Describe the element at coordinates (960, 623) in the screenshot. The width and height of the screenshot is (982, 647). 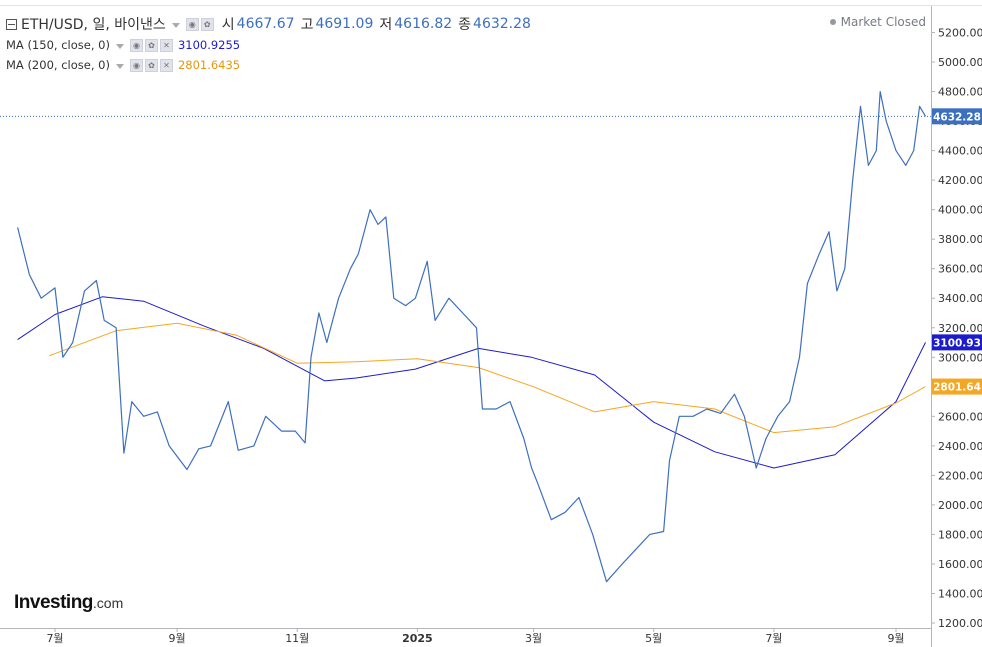
I see `y-tick-label: 1200.00` at that location.